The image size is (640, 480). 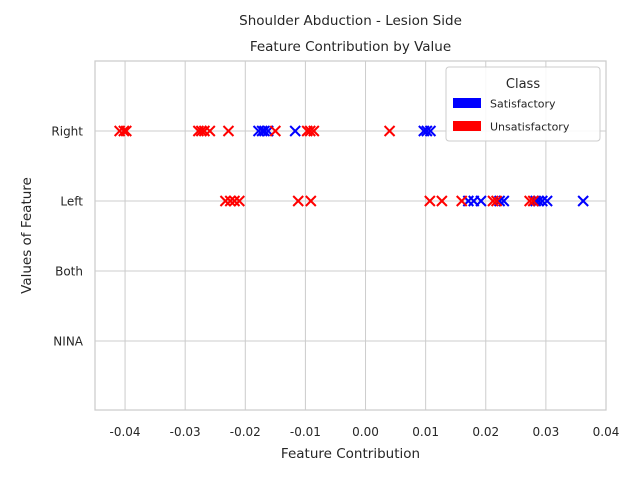 I want to click on x-tick-label: 0.03, so click(x=546, y=432).